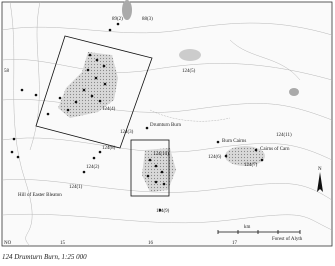 Image resolution: width=335 pixels, height=266 pixels. Describe the element at coordinates (109, 109) in the screenshot. I see `site-label: 124(4)` at that location.